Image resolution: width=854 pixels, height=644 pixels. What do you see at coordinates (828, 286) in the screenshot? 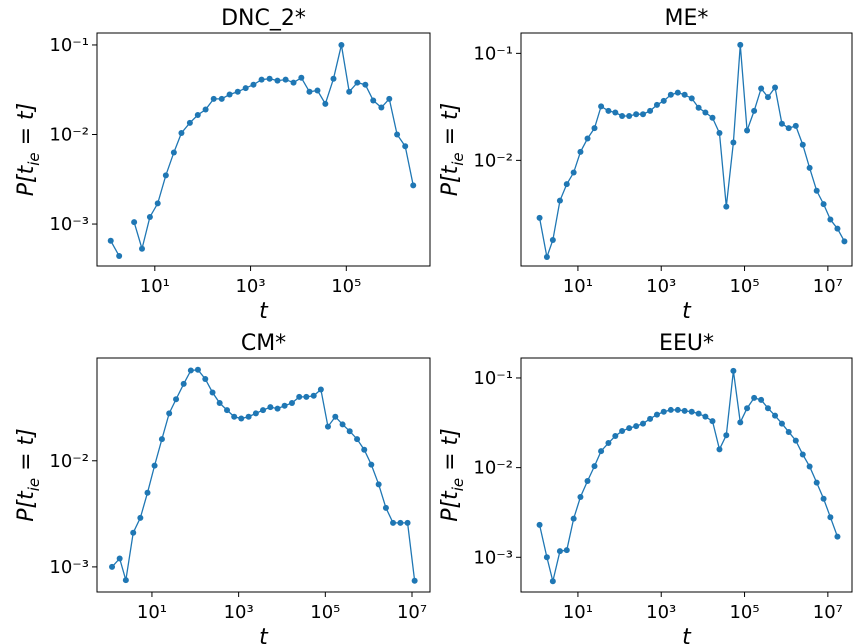
I see `x-tick-label: 10⁷` at bounding box center [828, 286].